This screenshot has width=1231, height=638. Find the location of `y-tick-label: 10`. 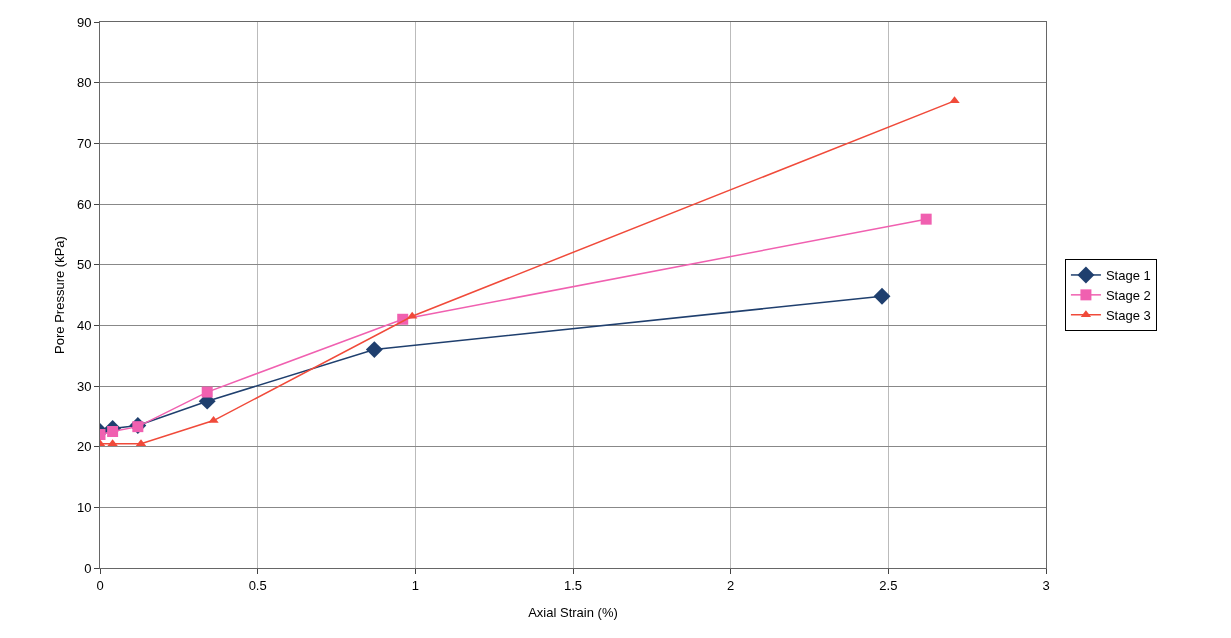

y-tick-label: 10 is located at coordinates (84, 507).